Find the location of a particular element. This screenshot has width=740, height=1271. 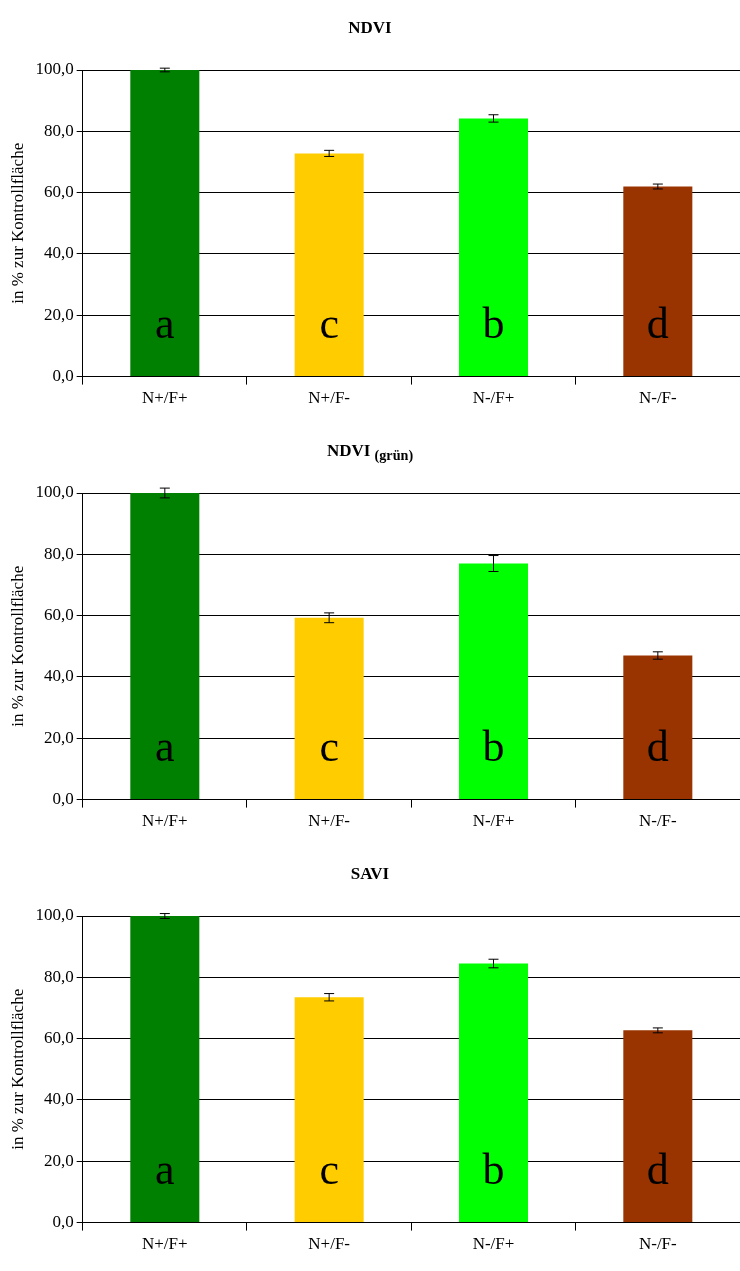

chart-title: NDVI is located at coordinates (370, 28).